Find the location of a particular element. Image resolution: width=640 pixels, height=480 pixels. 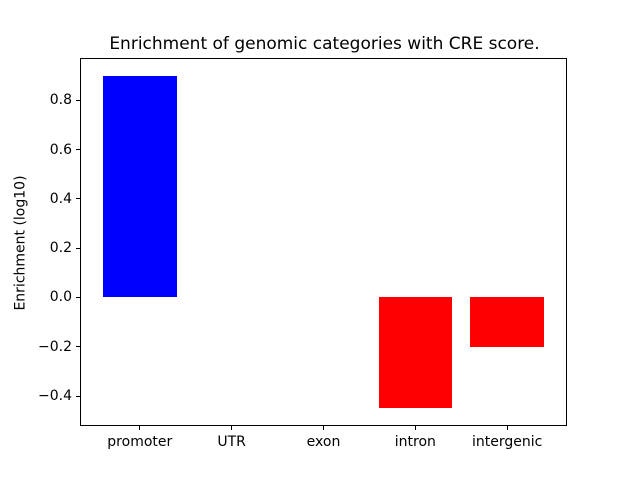

y-tick-label: 0.8 is located at coordinates (60, 100).